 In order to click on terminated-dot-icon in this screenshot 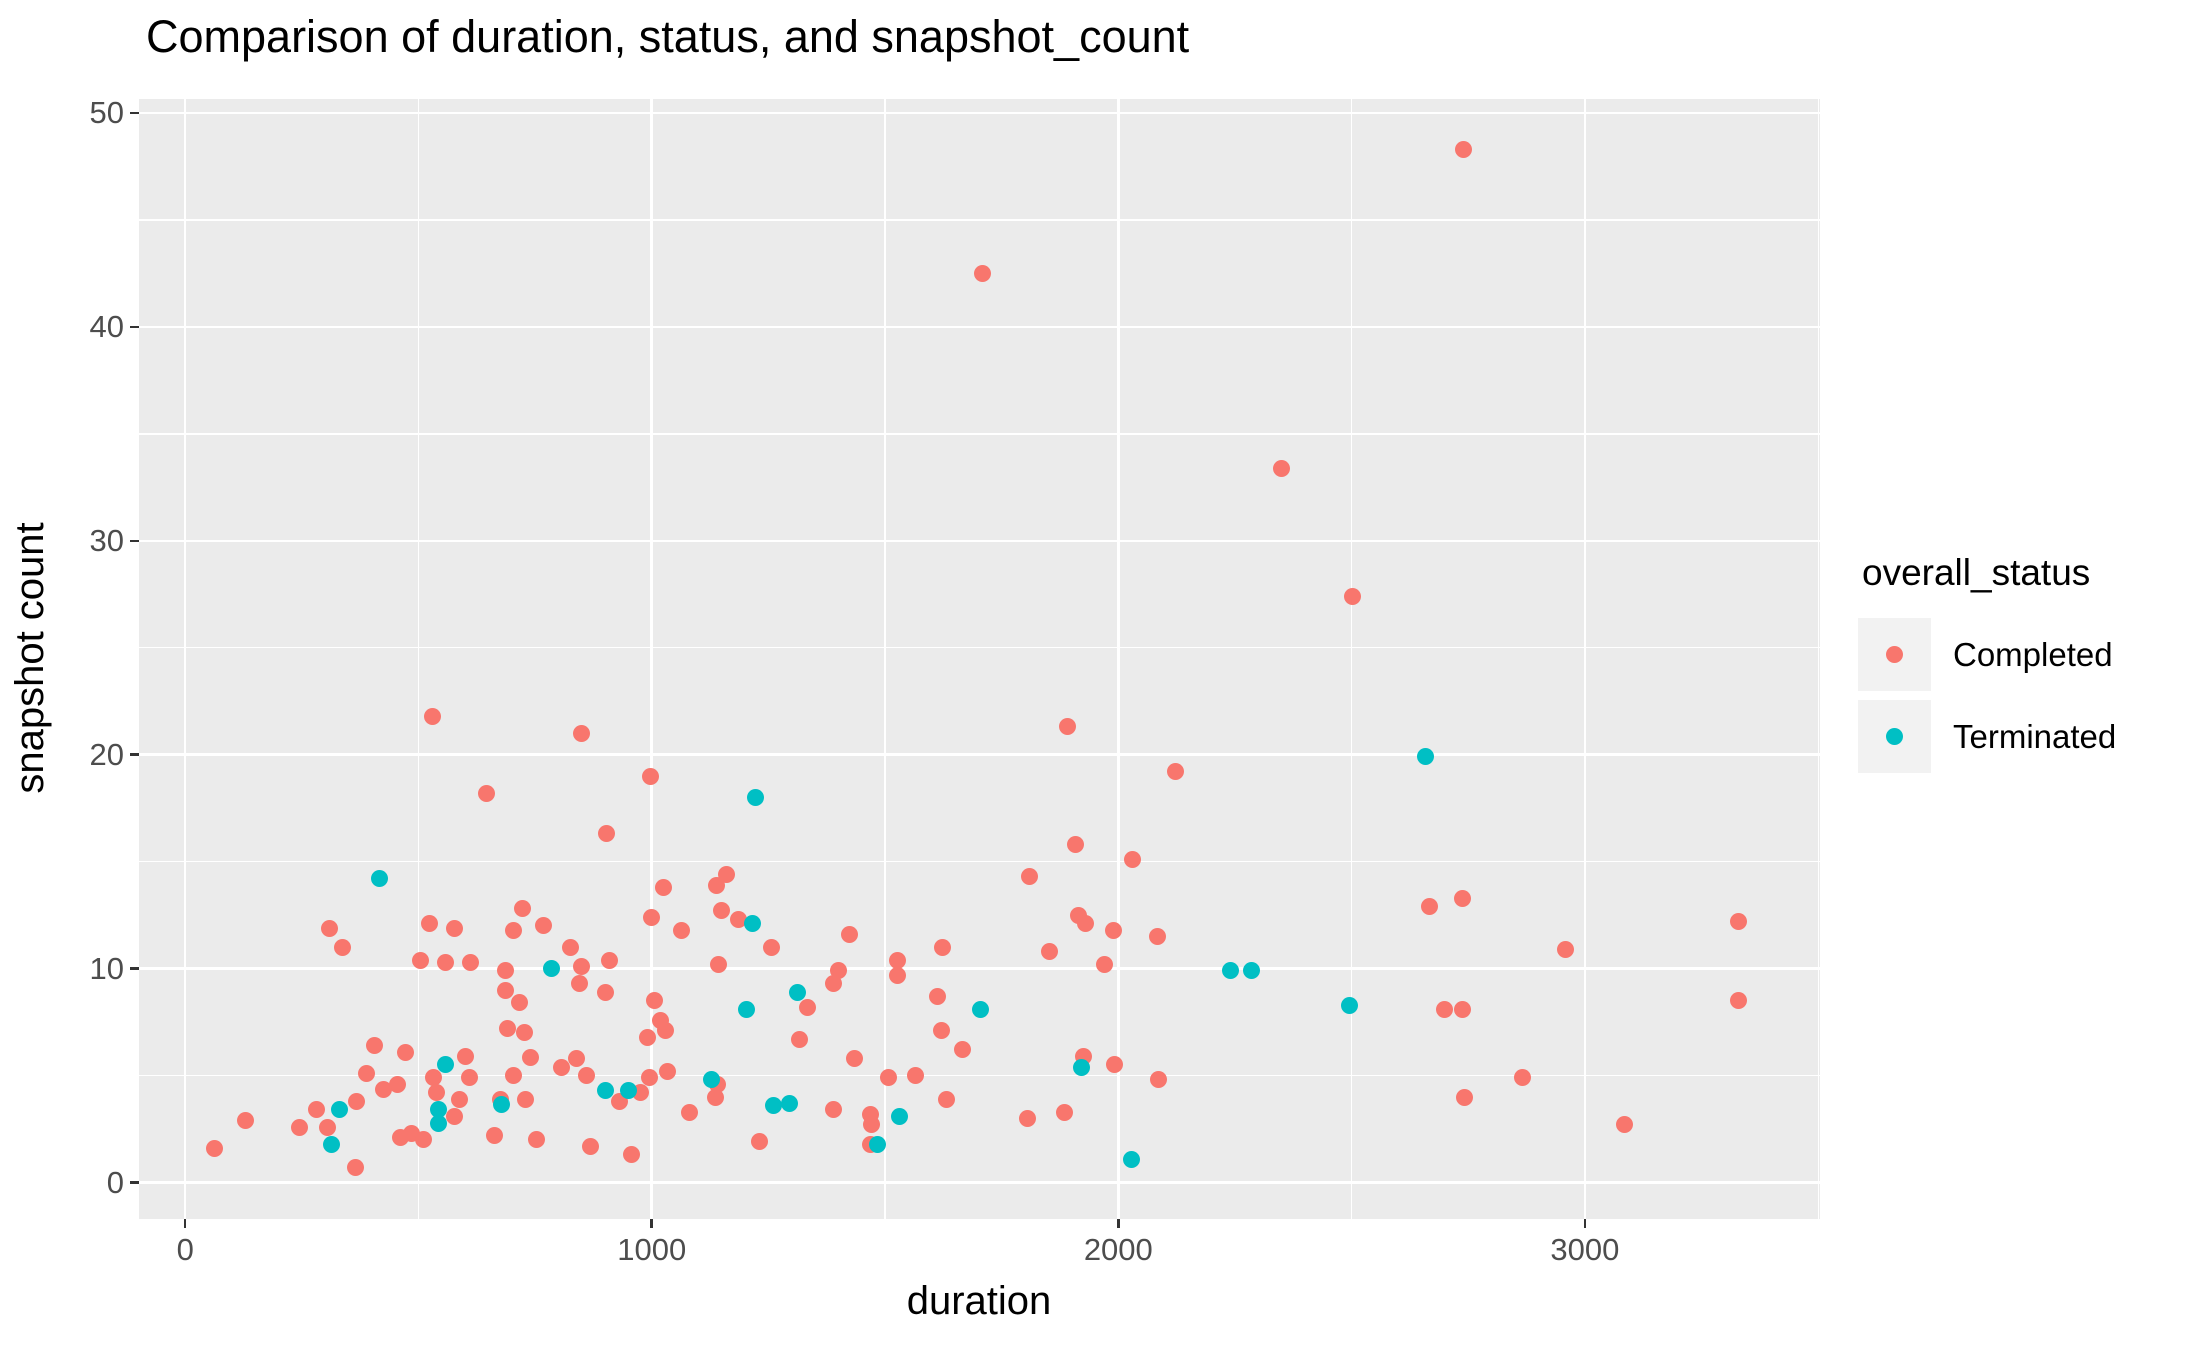, I will do `click(1894, 736)`.